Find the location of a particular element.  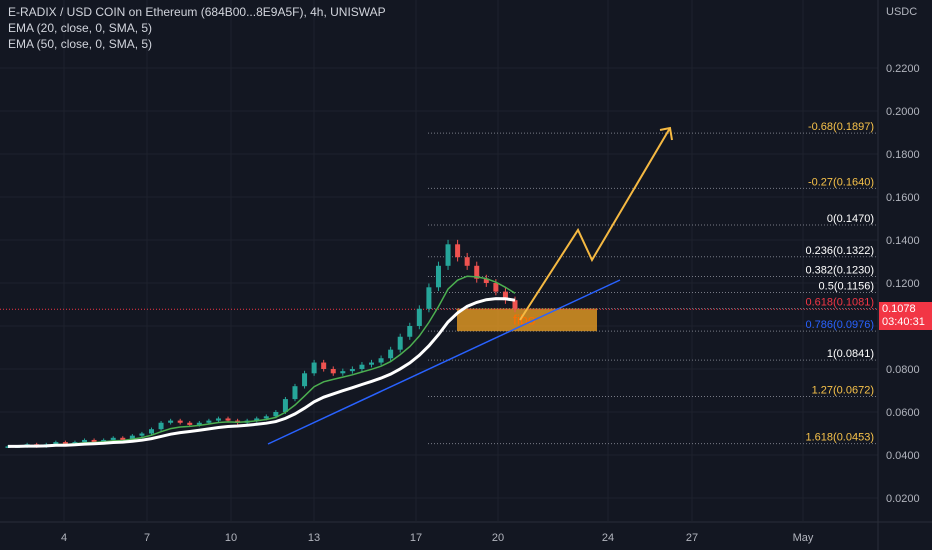

y-tick-label: 0.1200 is located at coordinates (903, 284).